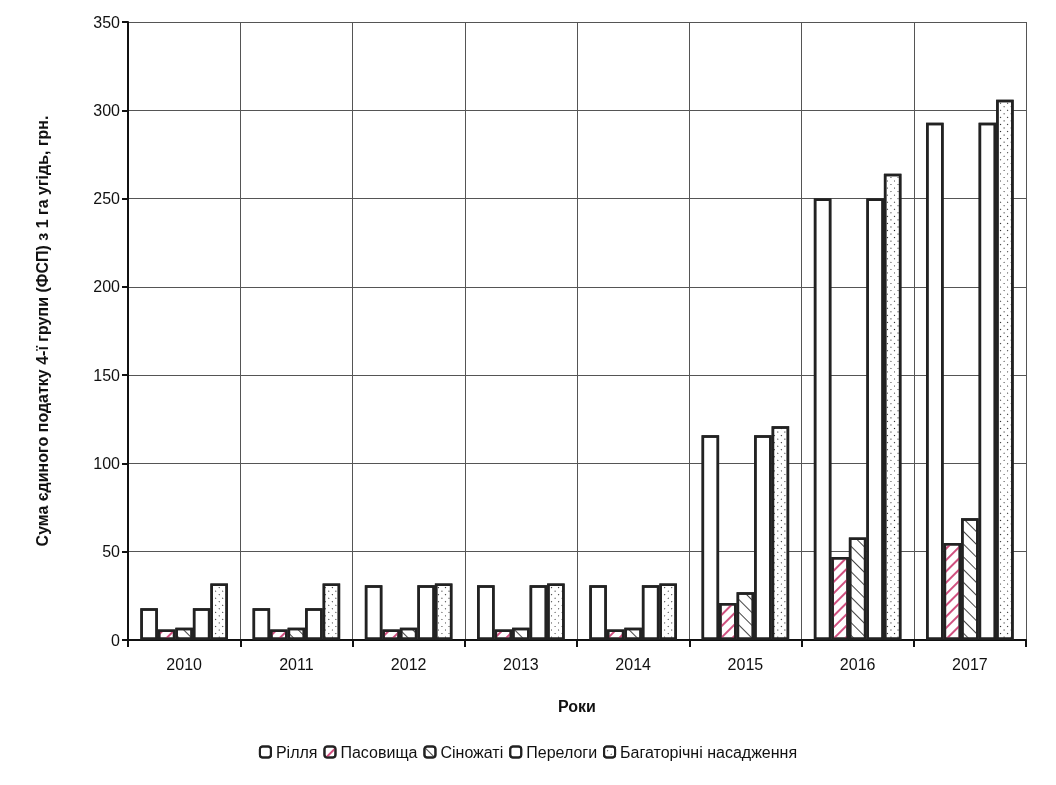 Image resolution: width=1056 pixels, height=785 pixels. Describe the element at coordinates (521, 664) in the screenshot. I see `x-tick-label: 2013` at that location.